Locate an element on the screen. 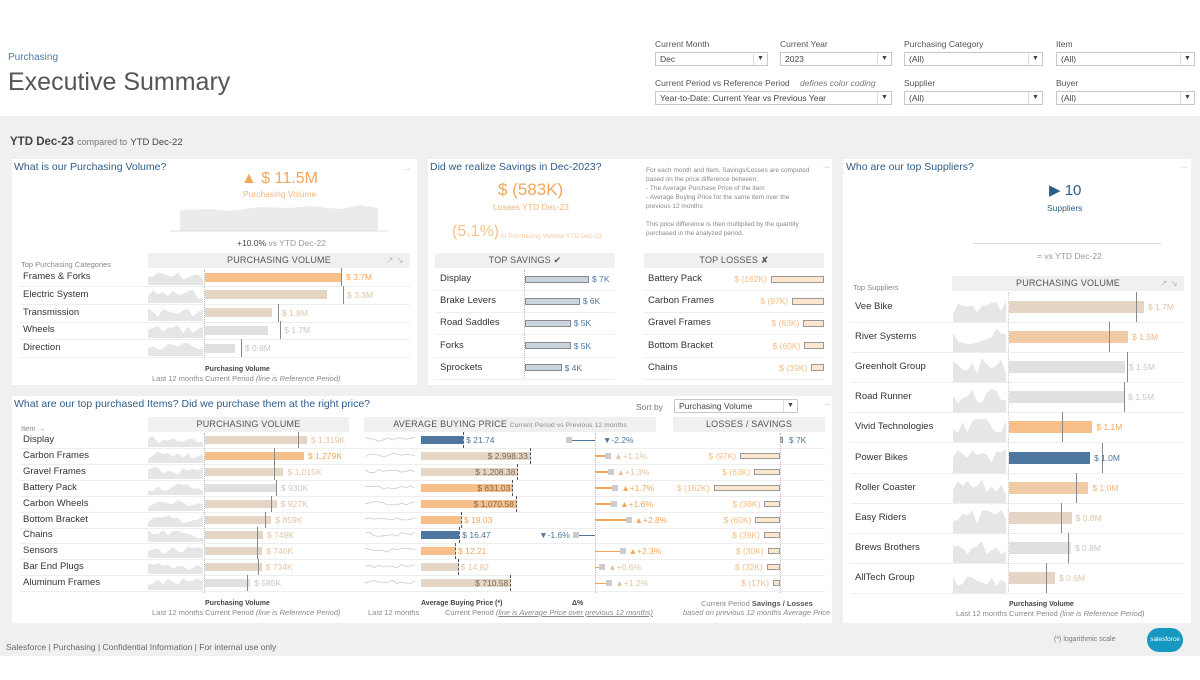 The image size is (1200, 680). savings-value: $ 5K is located at coordinates (582, 345).